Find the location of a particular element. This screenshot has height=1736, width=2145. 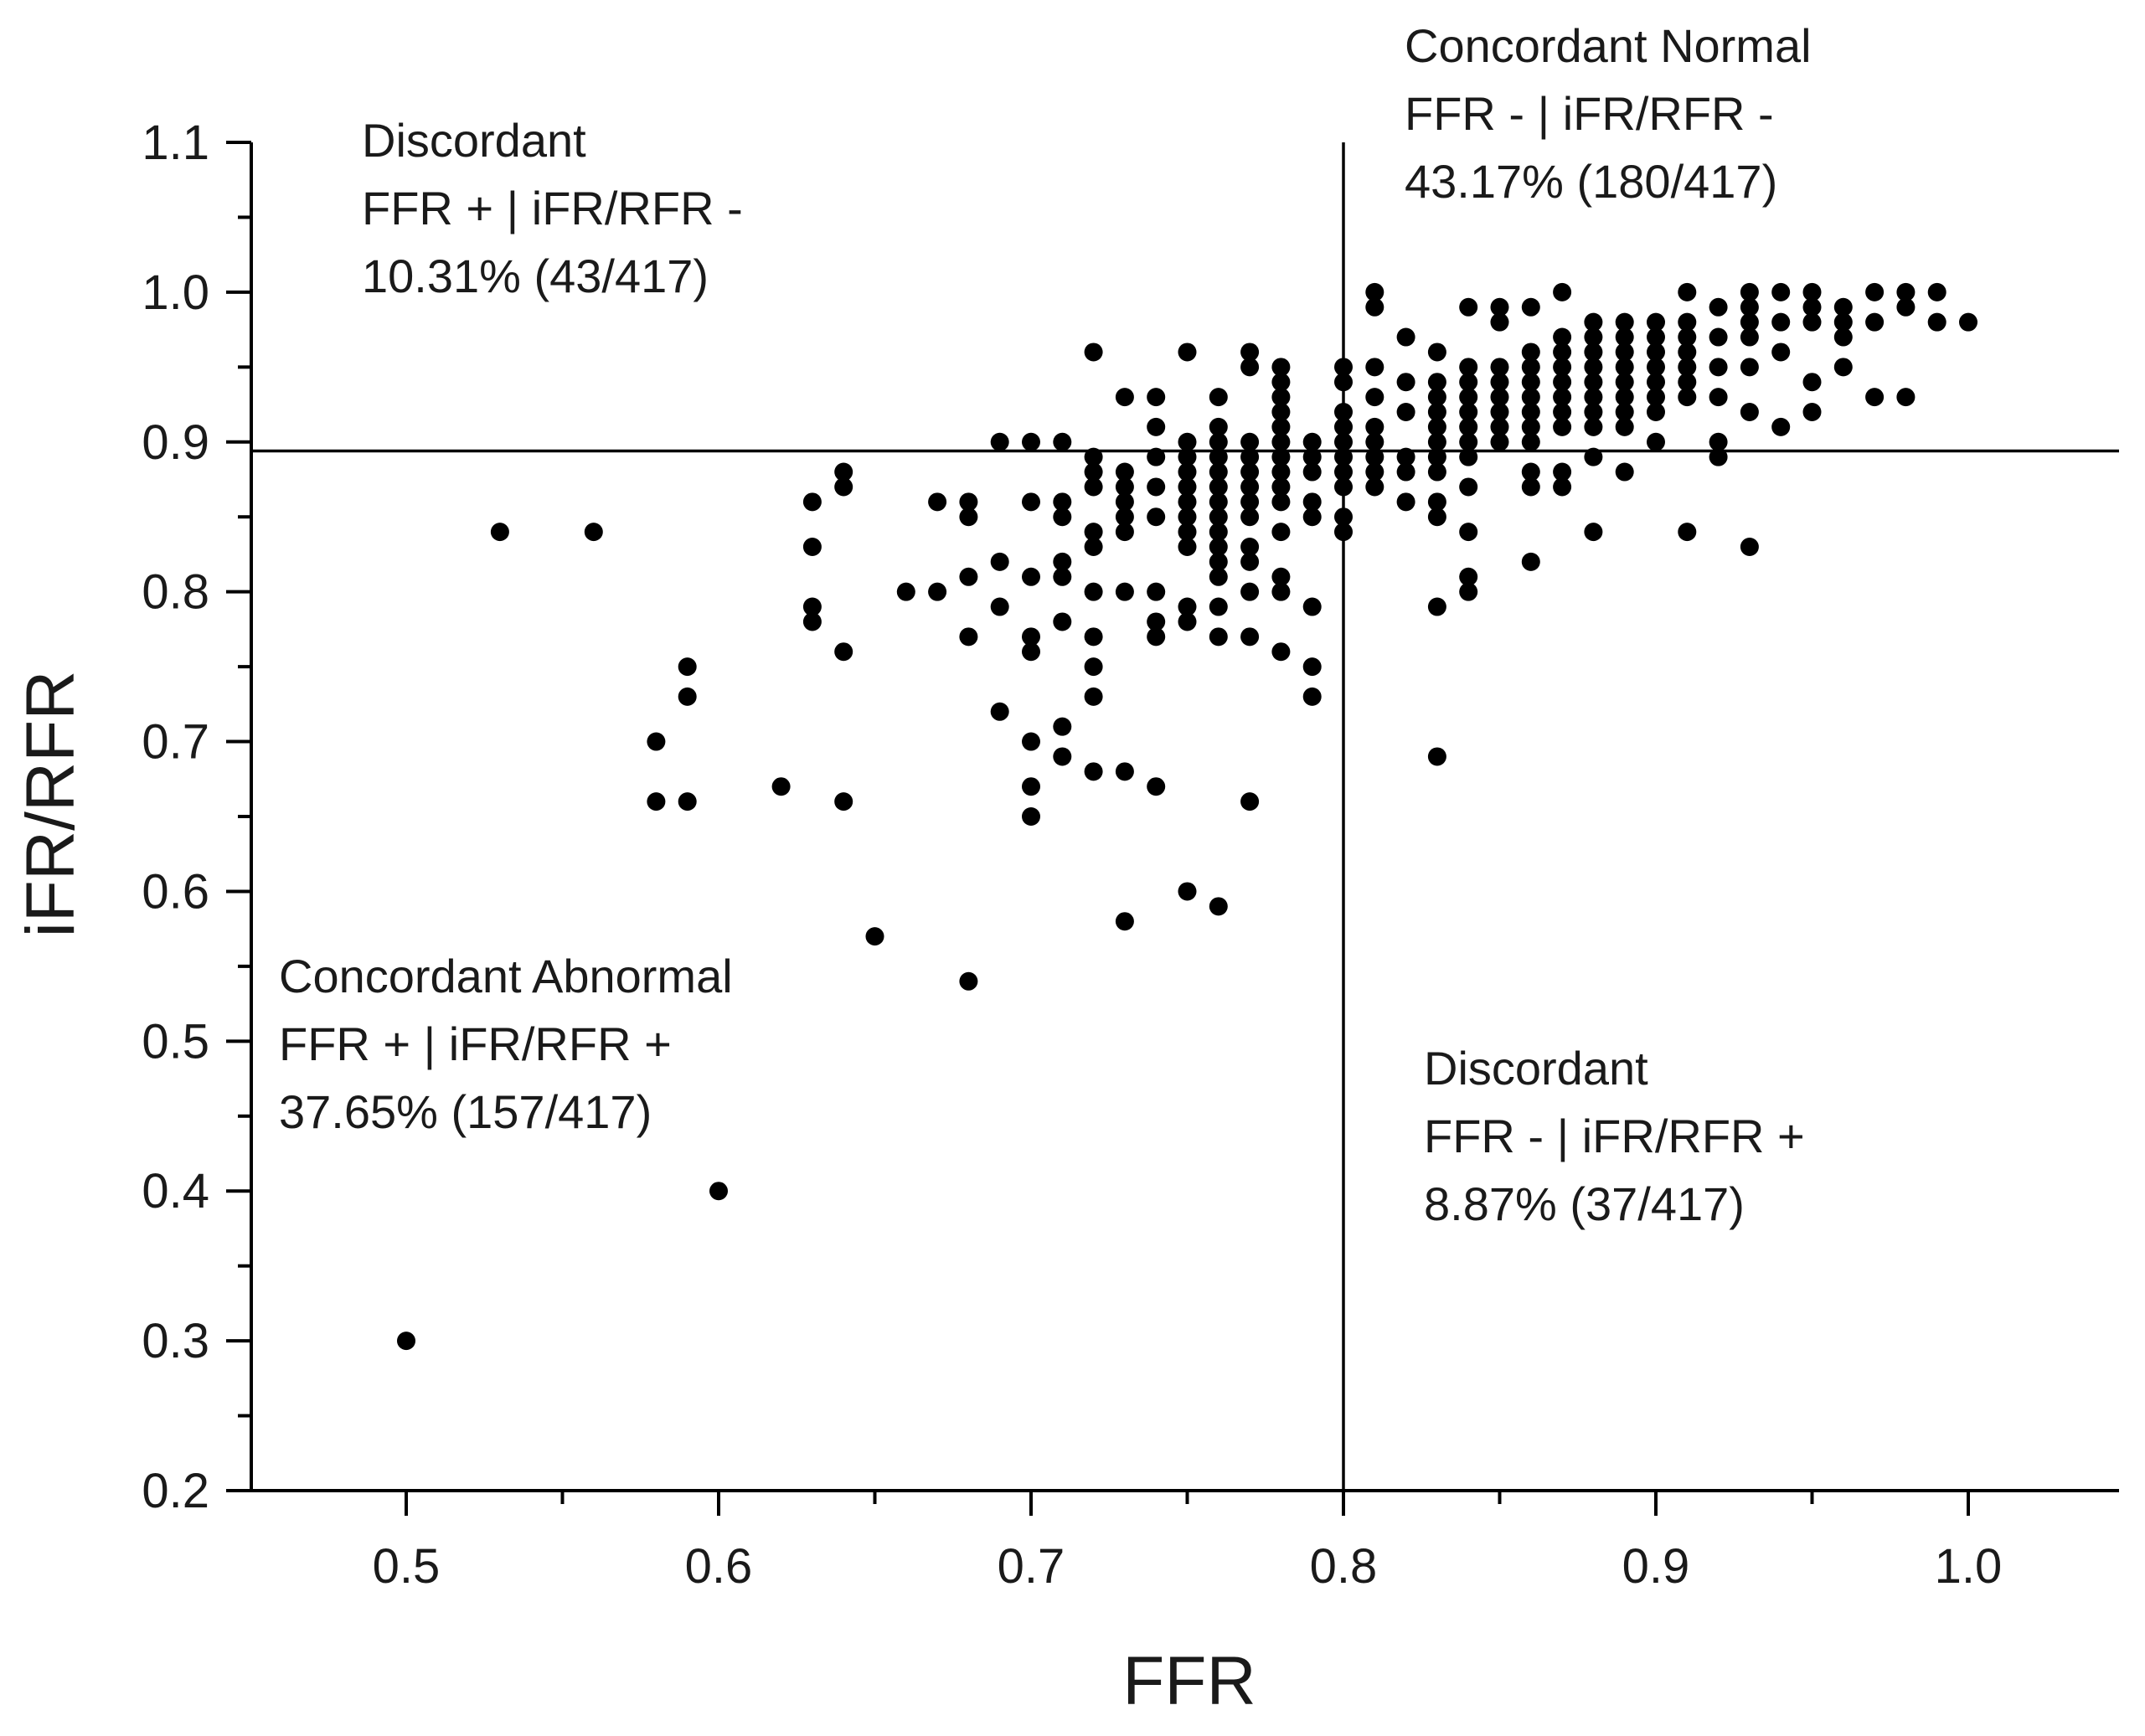

y-tick-label: 0.3 is located at coordinates (175, 1341).